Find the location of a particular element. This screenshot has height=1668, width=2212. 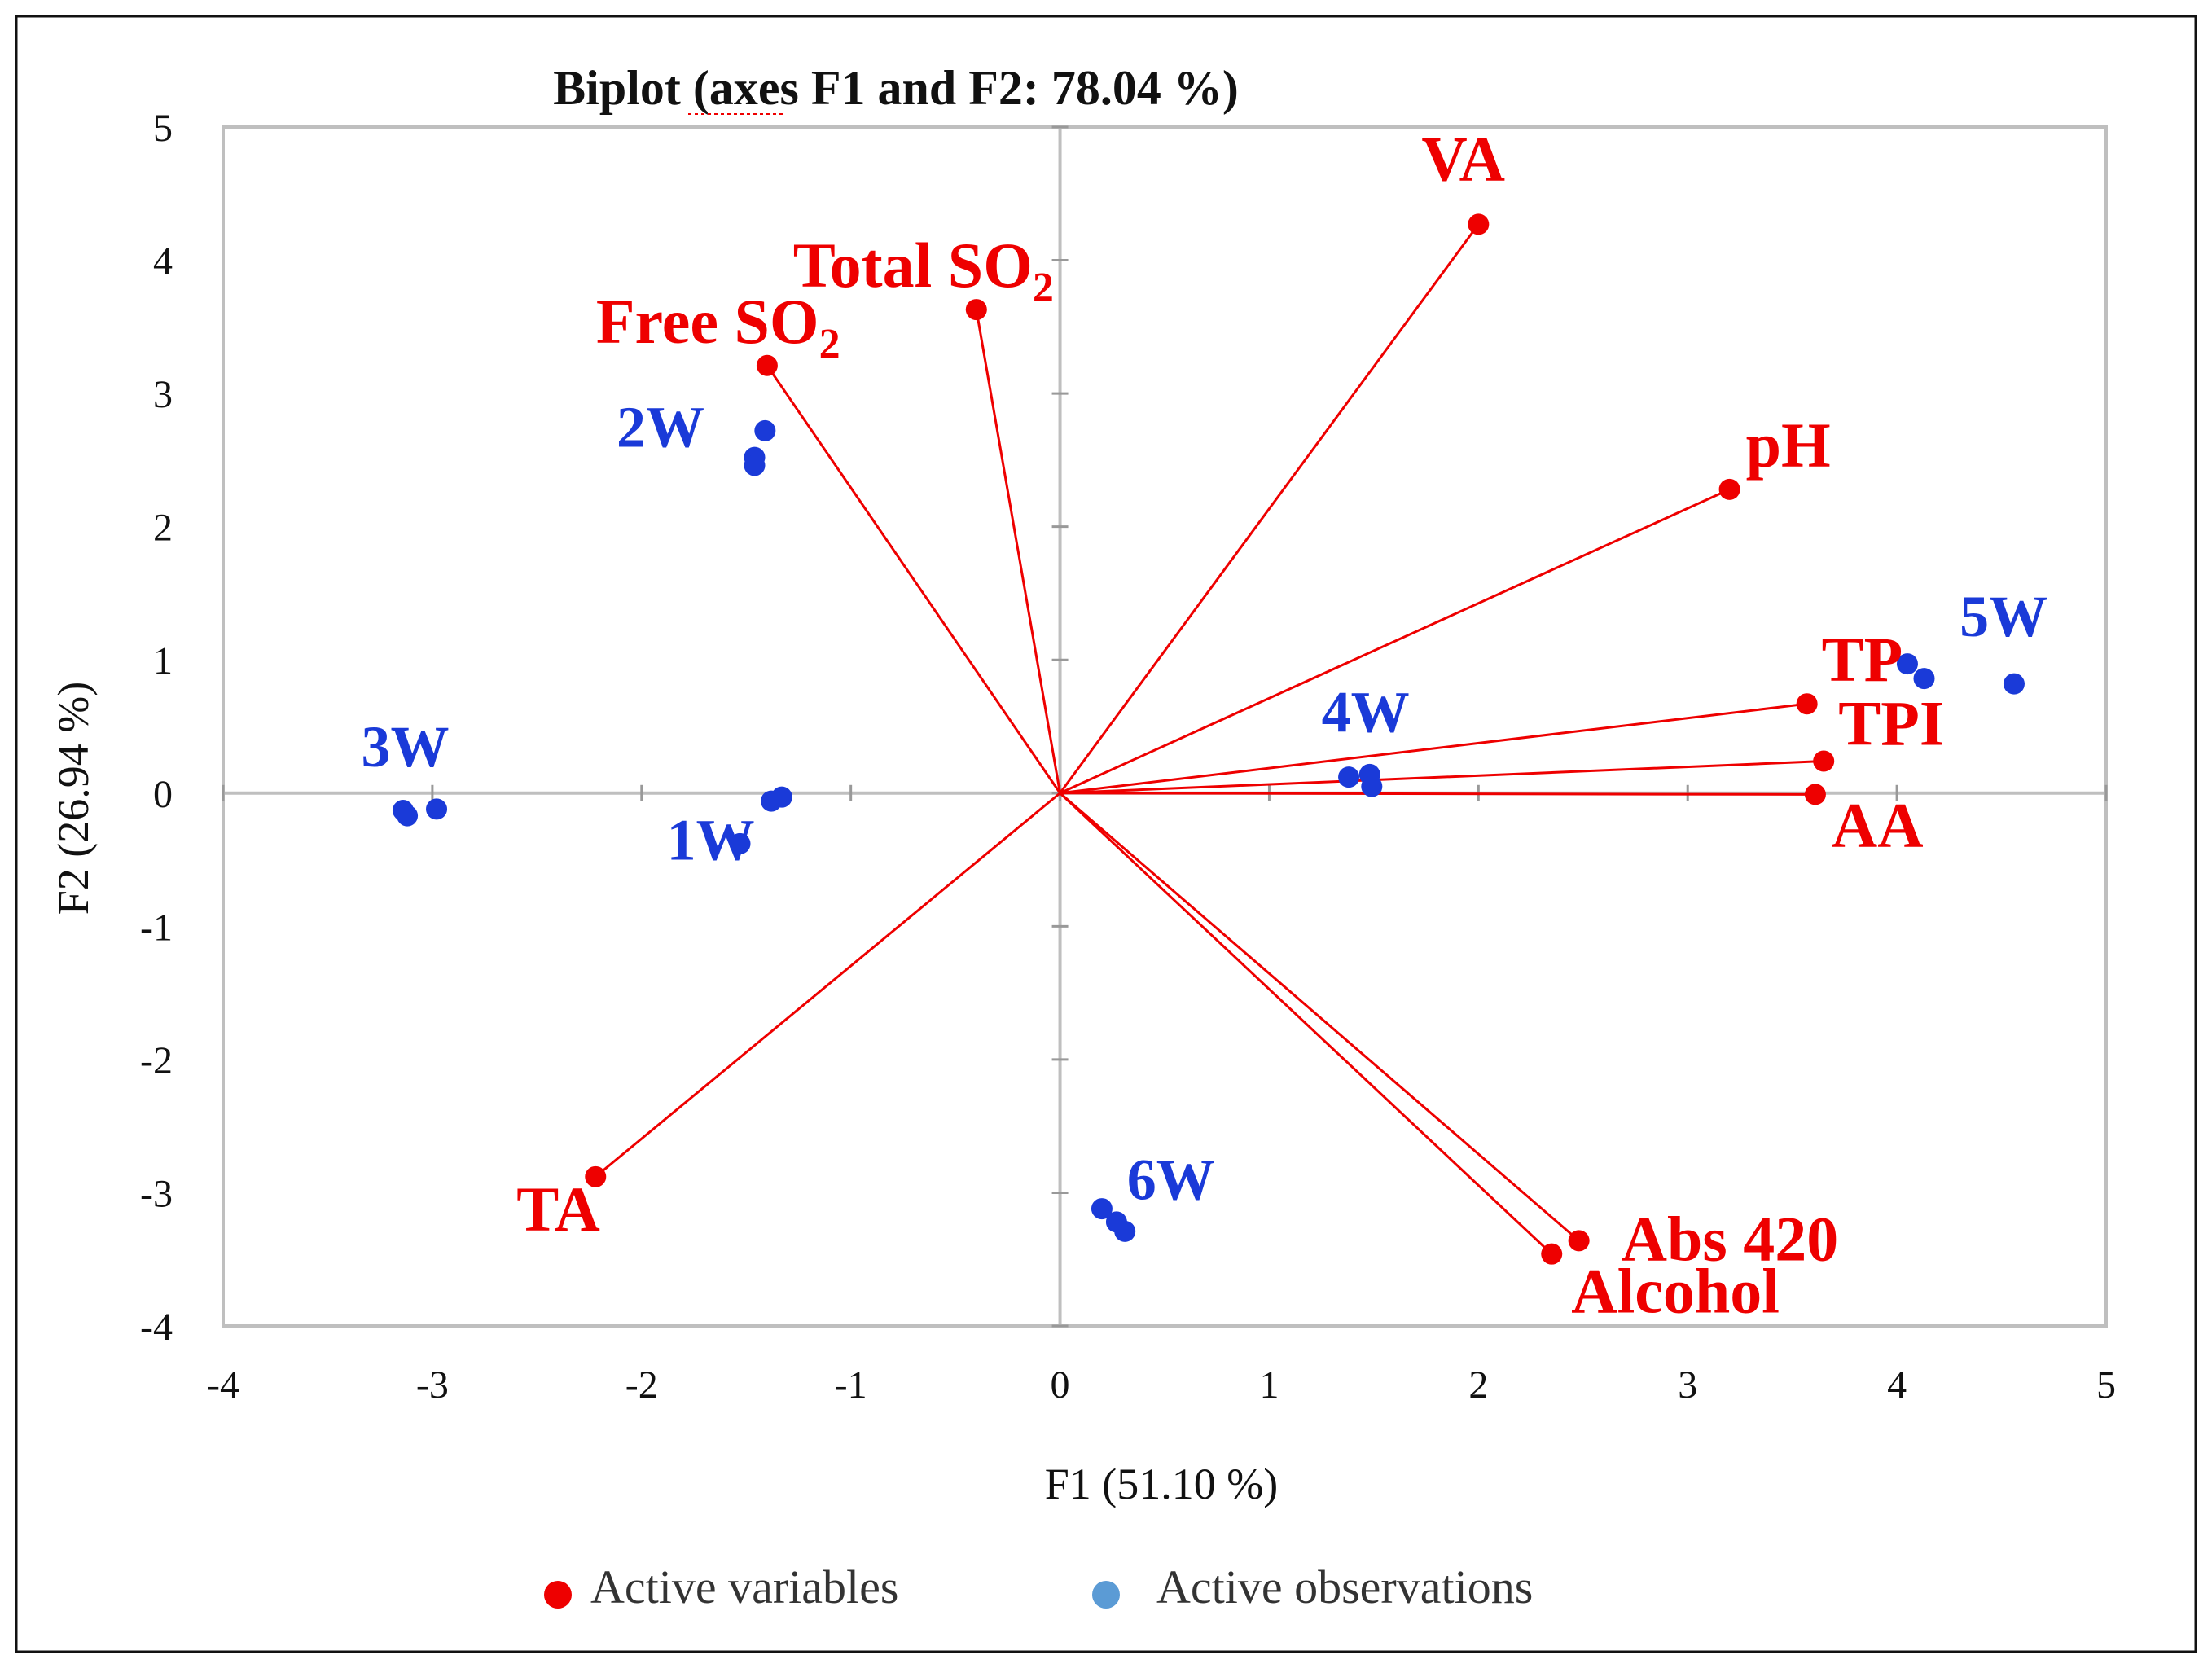

variable-label-total-so2: Total SO2 is located at coordinates (924, 270).